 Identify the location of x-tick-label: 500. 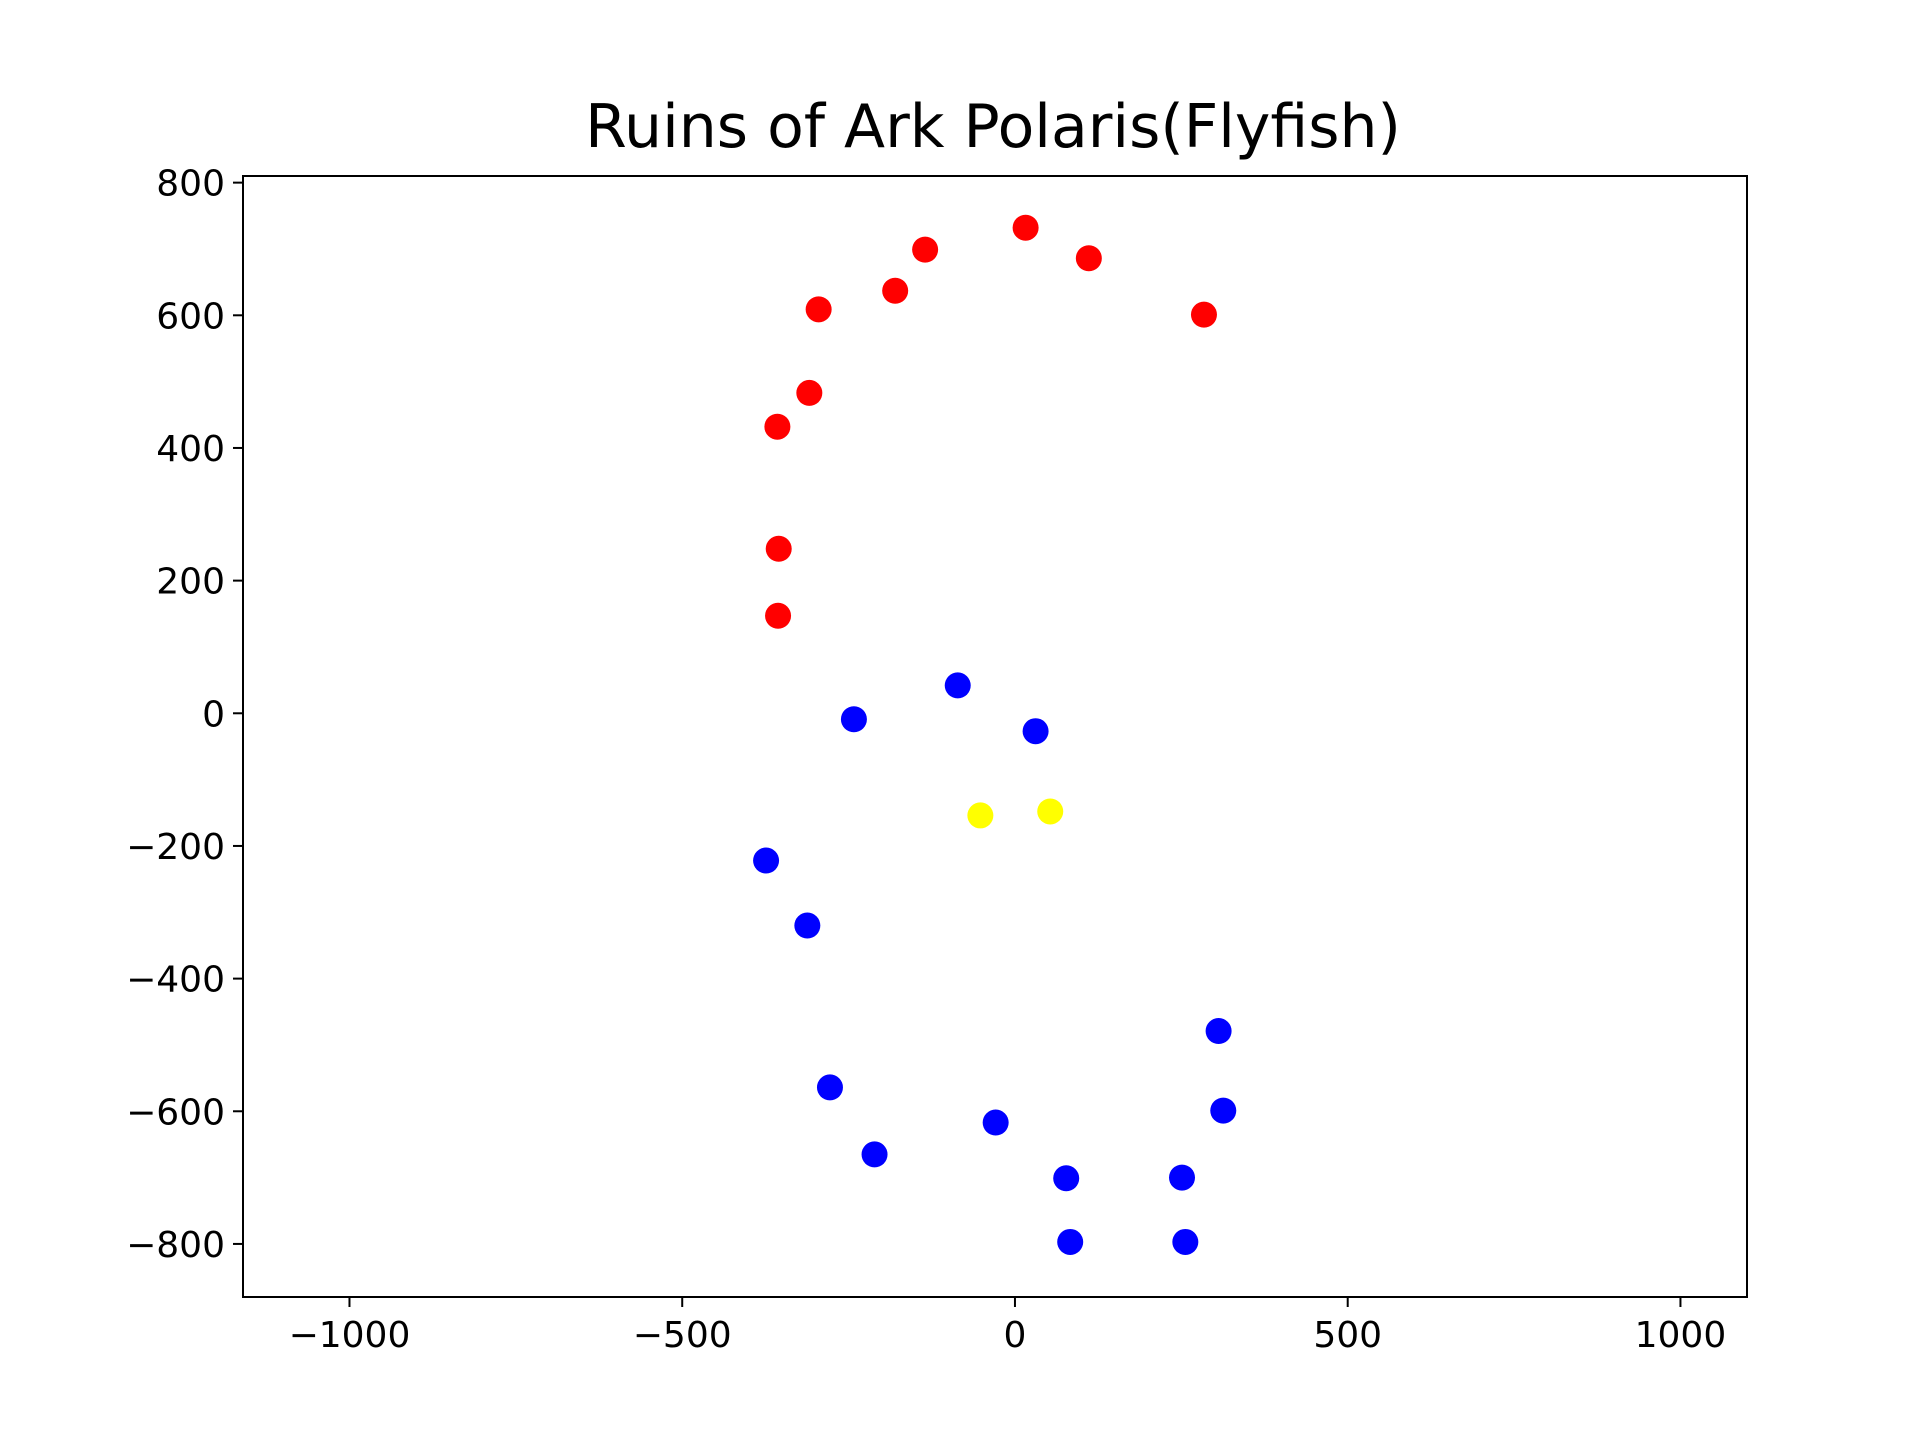
(1347, 1335).